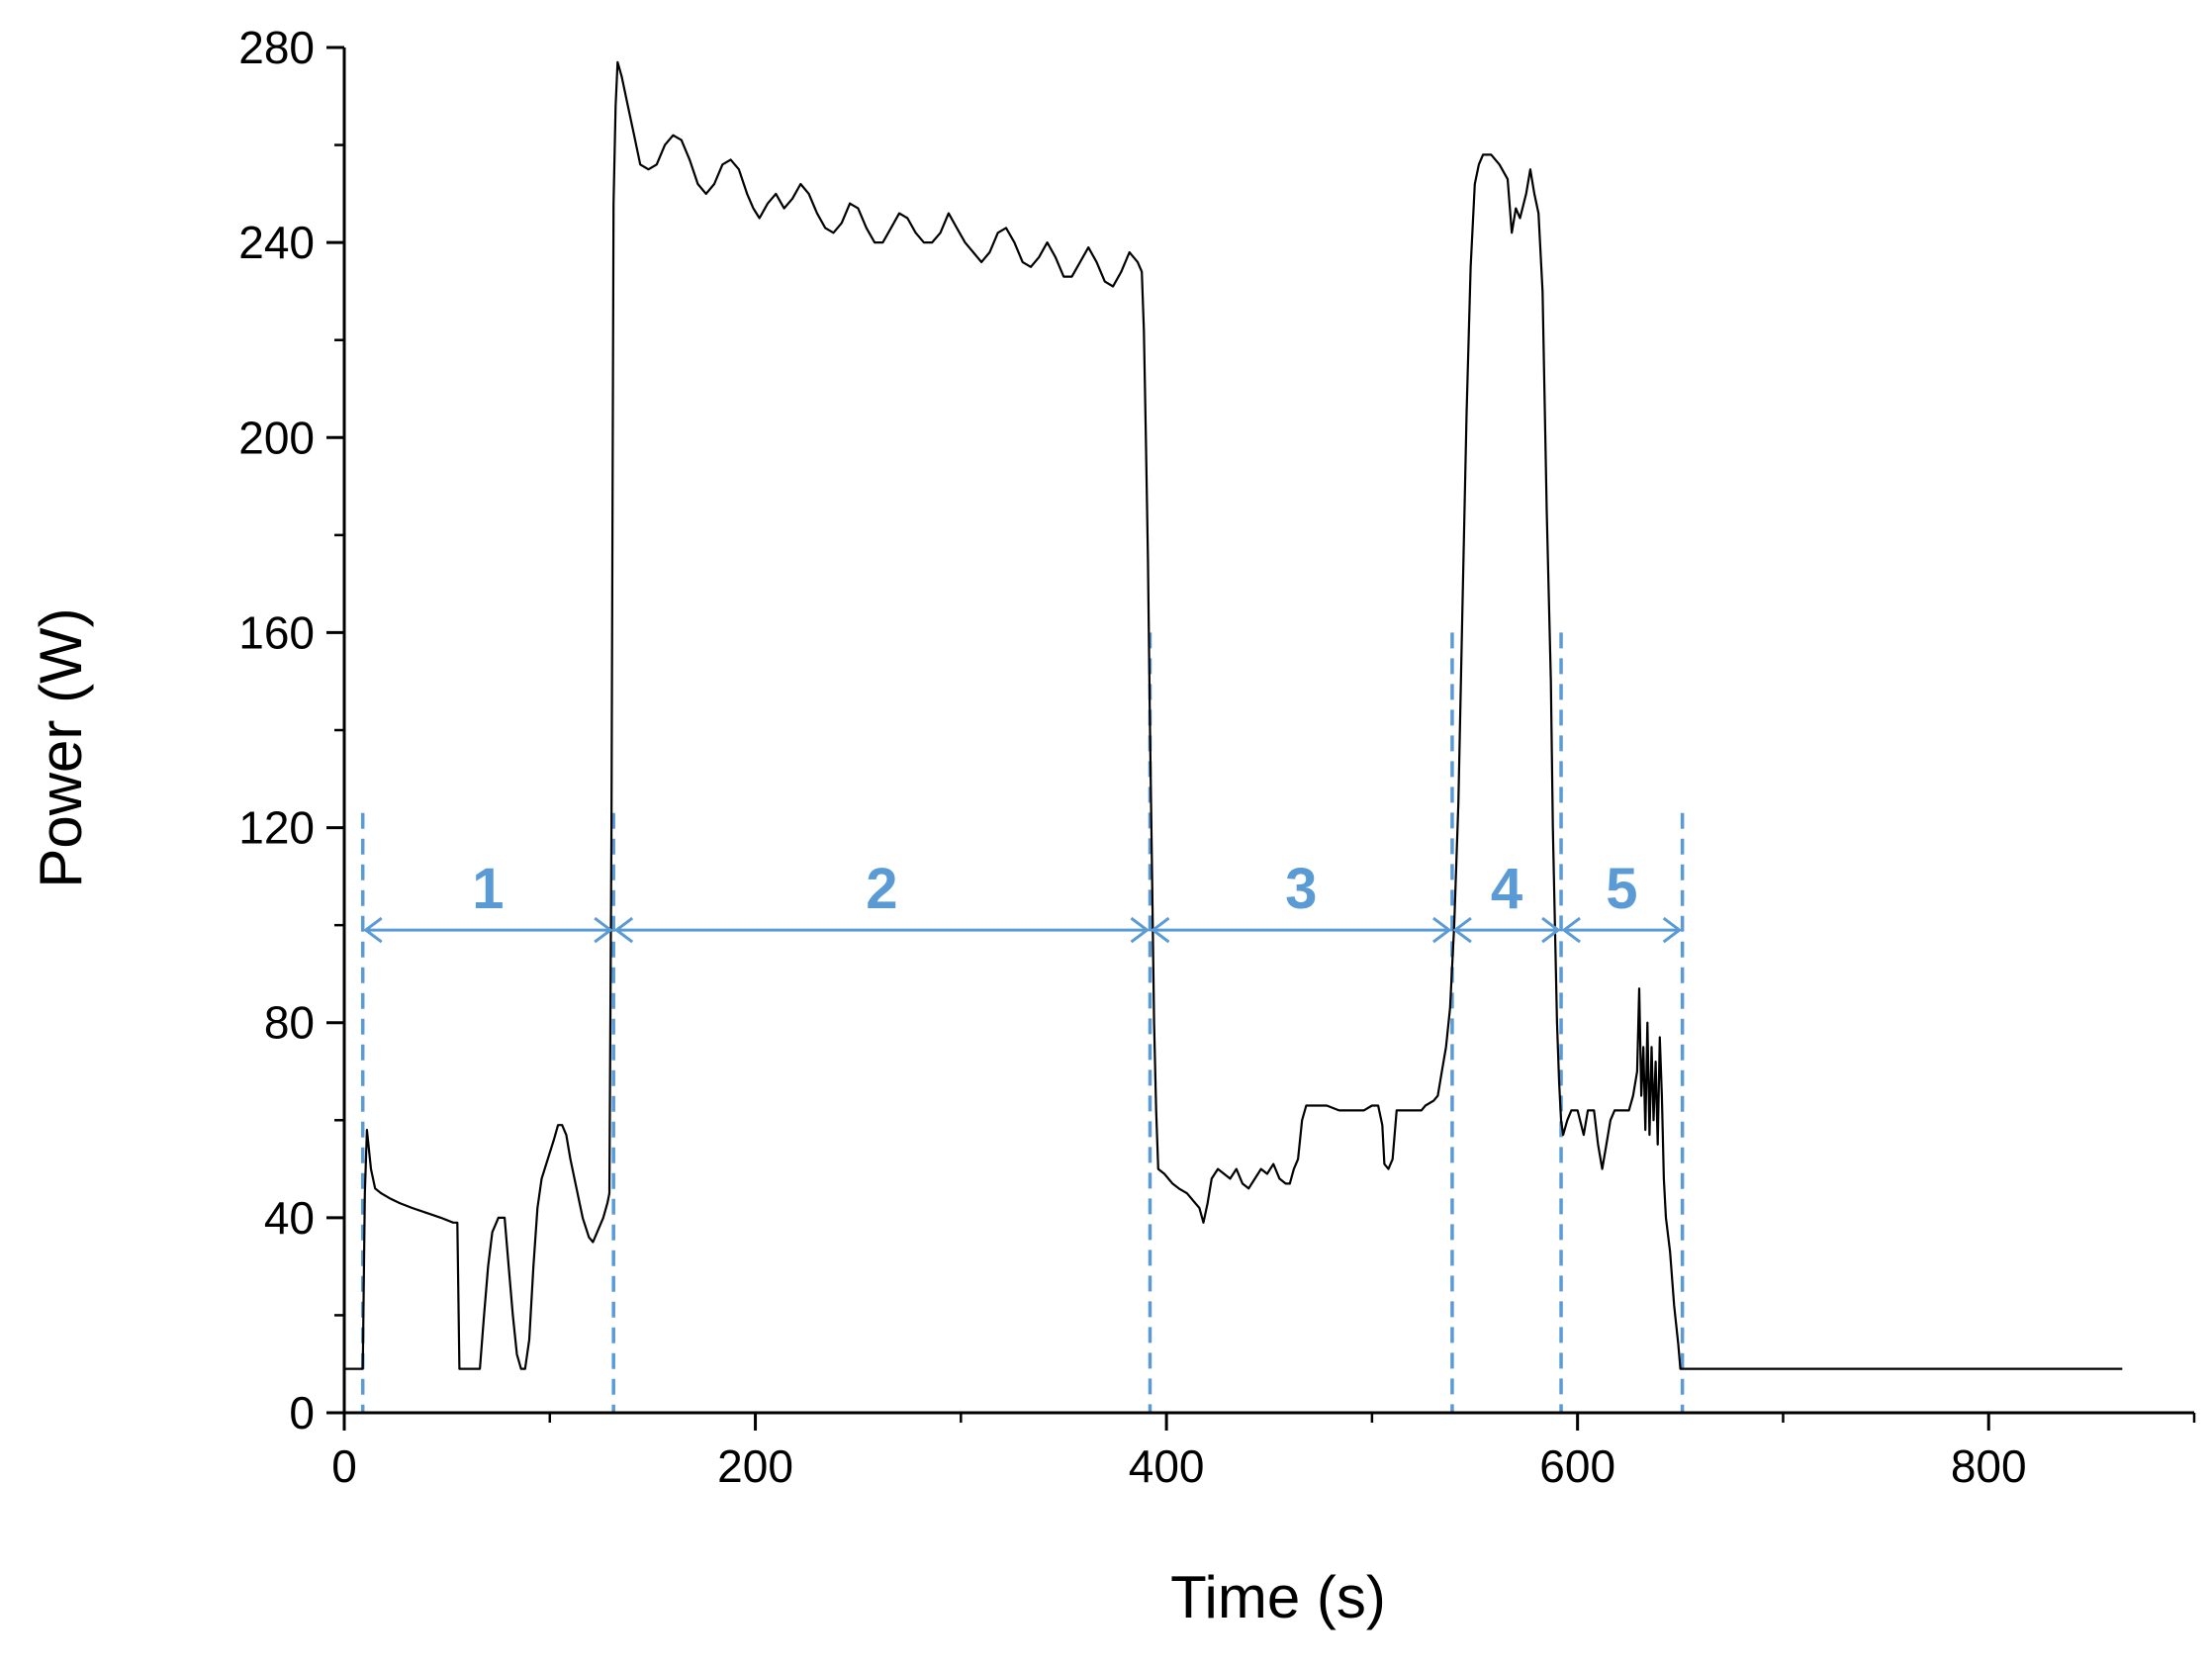 This screenshot has width=2212, height=1668. I want to click on phase-label: 5, so click(1622, 889).